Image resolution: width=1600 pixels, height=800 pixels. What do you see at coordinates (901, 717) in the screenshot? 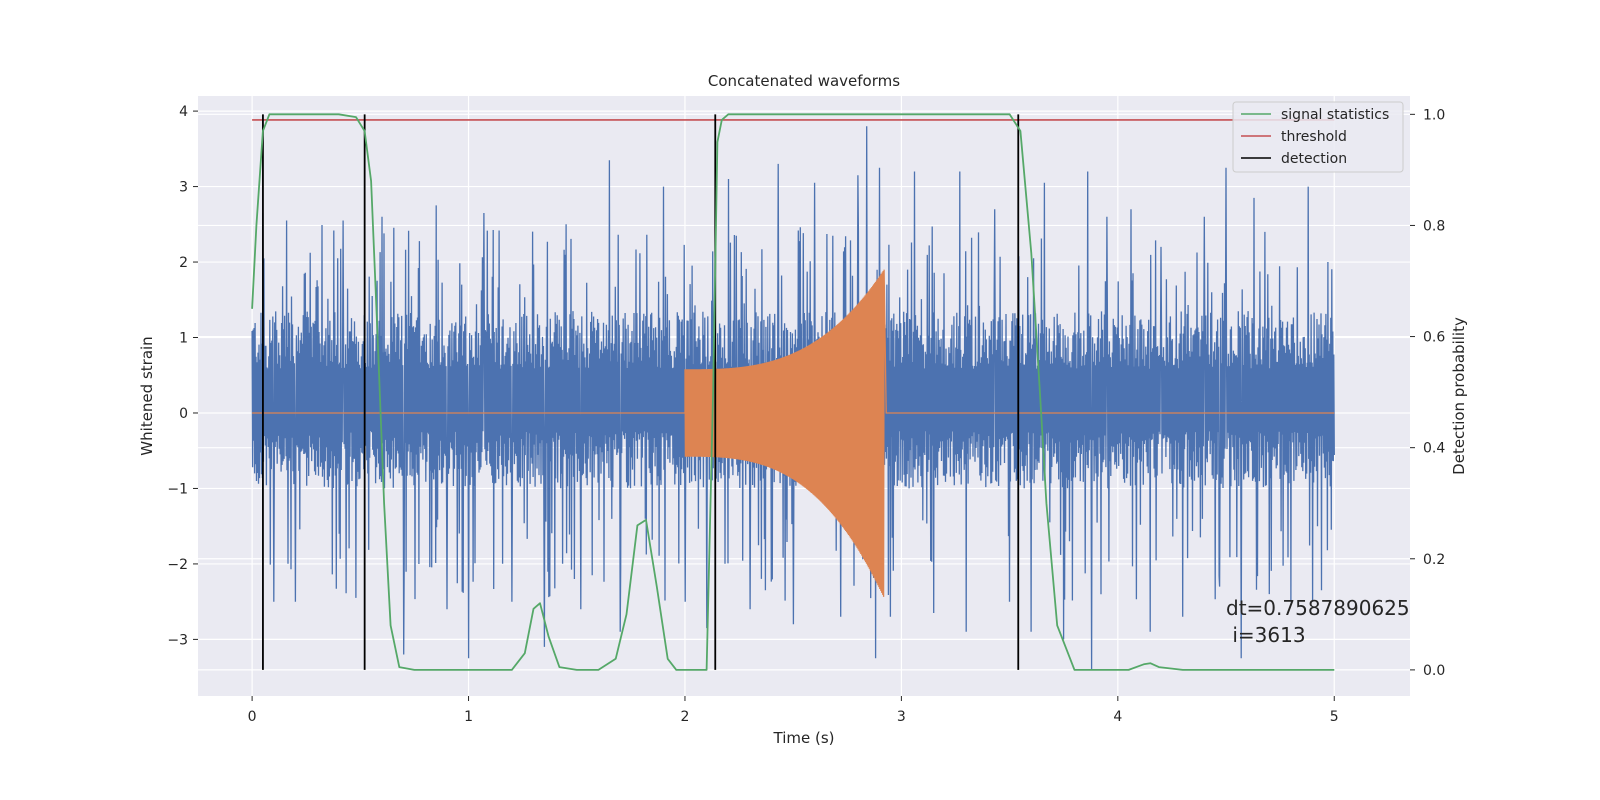
I see `x-tick-label: 3` at bounding box center [901, 717].